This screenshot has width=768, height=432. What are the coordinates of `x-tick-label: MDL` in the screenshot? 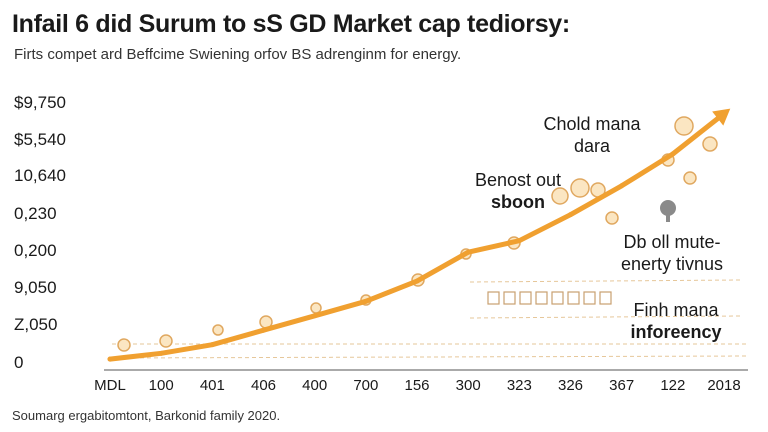 It's located at (110, 385).